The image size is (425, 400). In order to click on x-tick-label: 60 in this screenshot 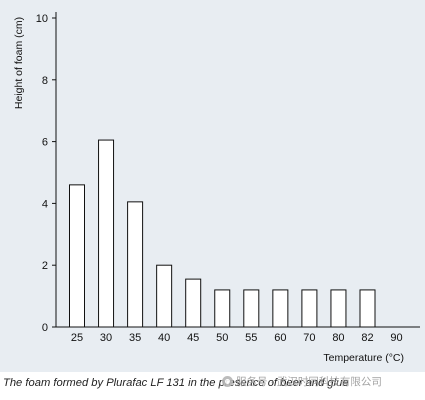, I will do `click(280, 338)`.